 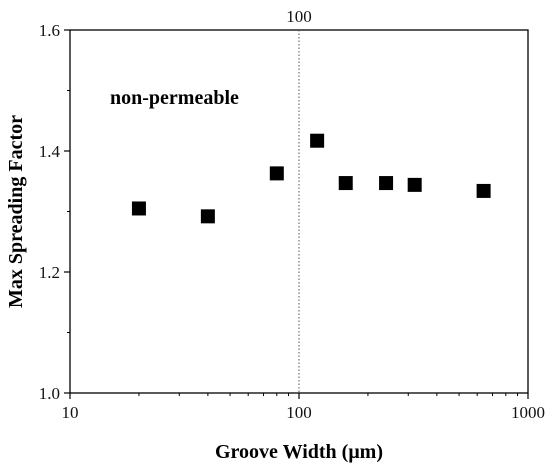 What do you see at coordinates (49, 30) in the screenshot?
I see `y-tick-label: 1.6` at bounding box center [49, 30].